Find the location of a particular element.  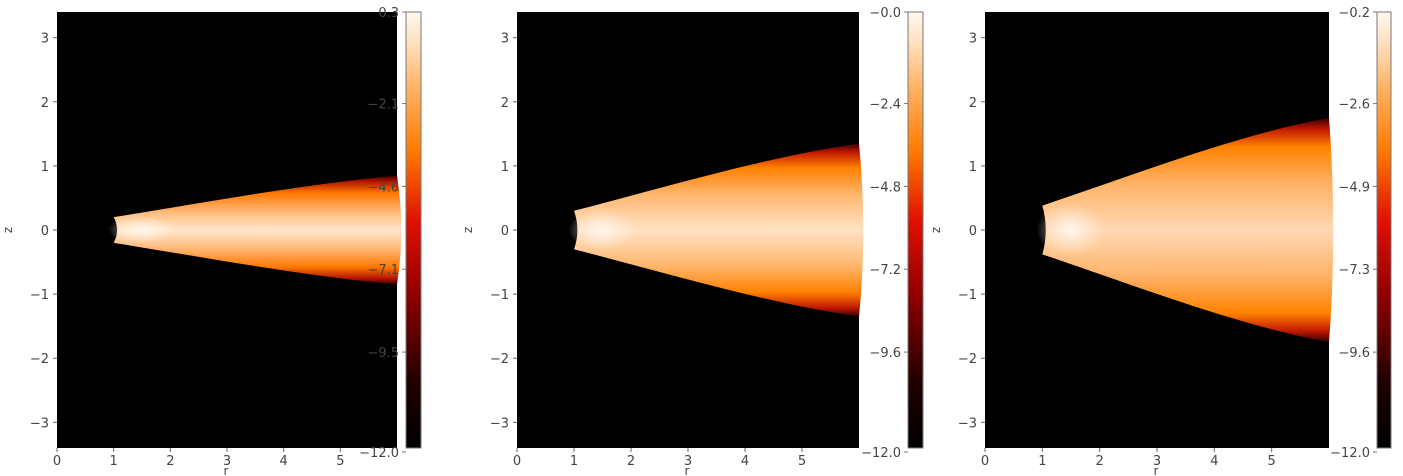

colorbar-tick-label: −2.6 is located at coordinates (1354, 105).